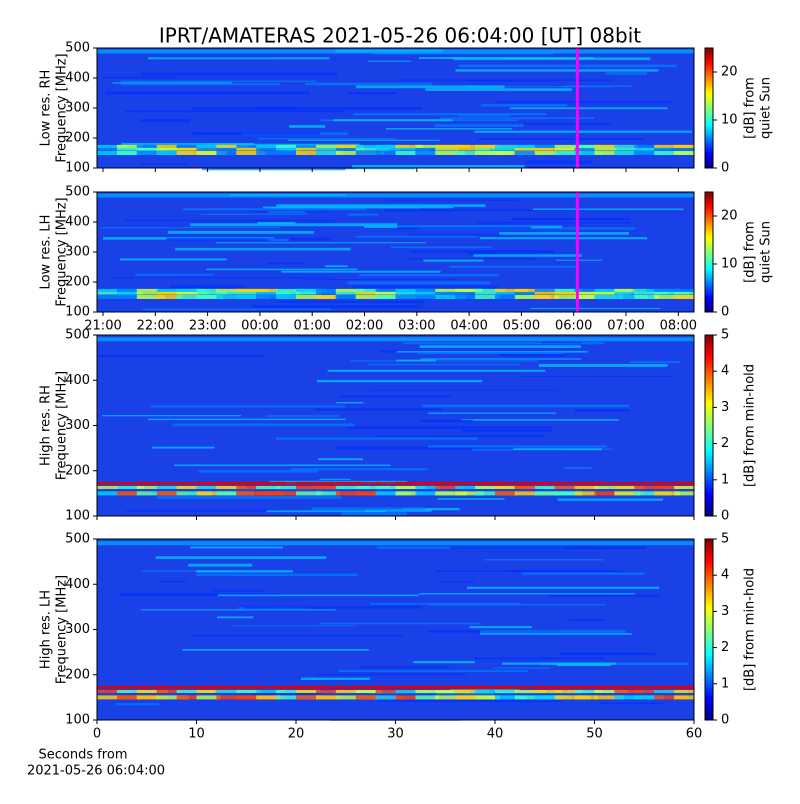 This screenshot has height=804, width=800. Describe the element at coordinates (77, 108) in the screenshot. I see `y-tick-label: 300` at that location.